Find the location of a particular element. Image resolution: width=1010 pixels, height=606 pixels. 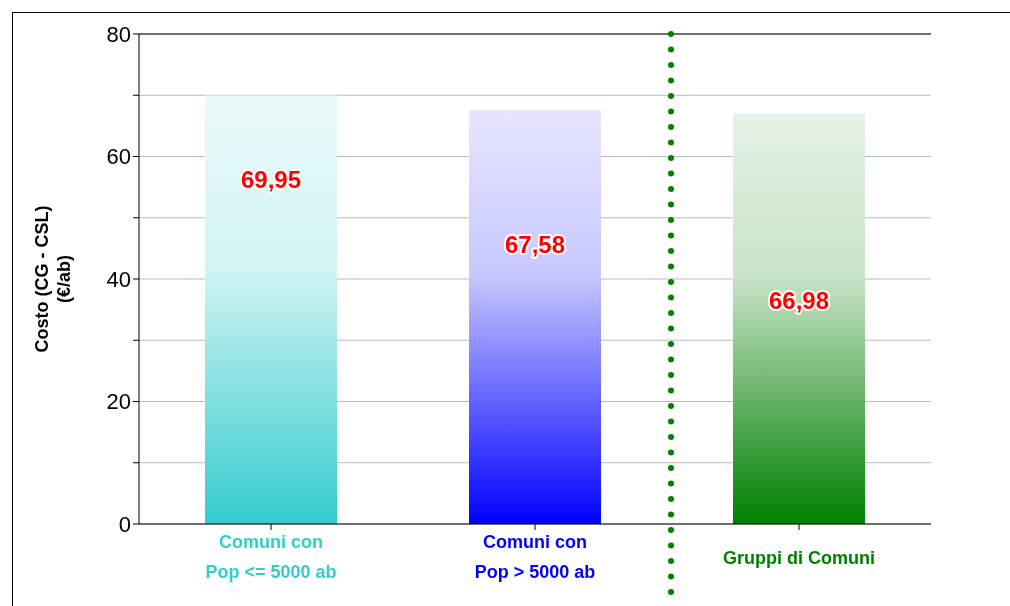

y-tick-label: 60 is located at coordinates (118, 157).